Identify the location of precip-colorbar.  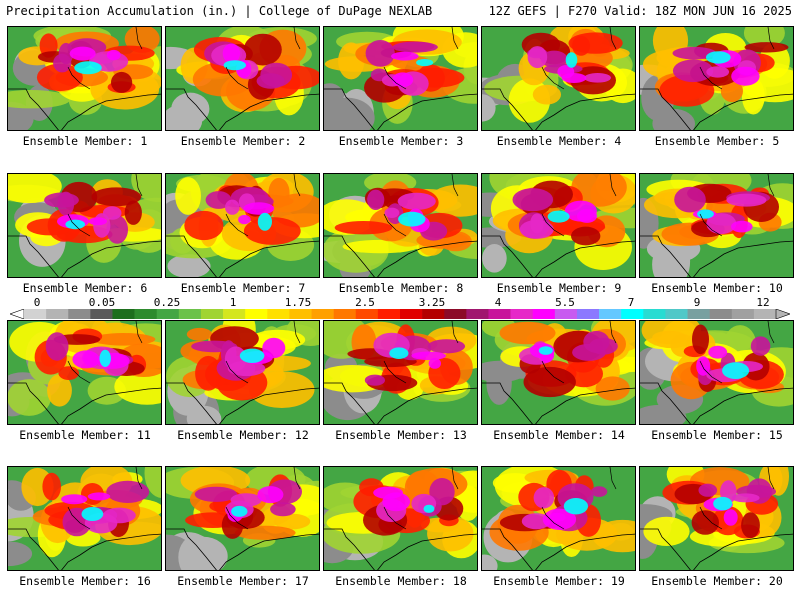
(400, 314).